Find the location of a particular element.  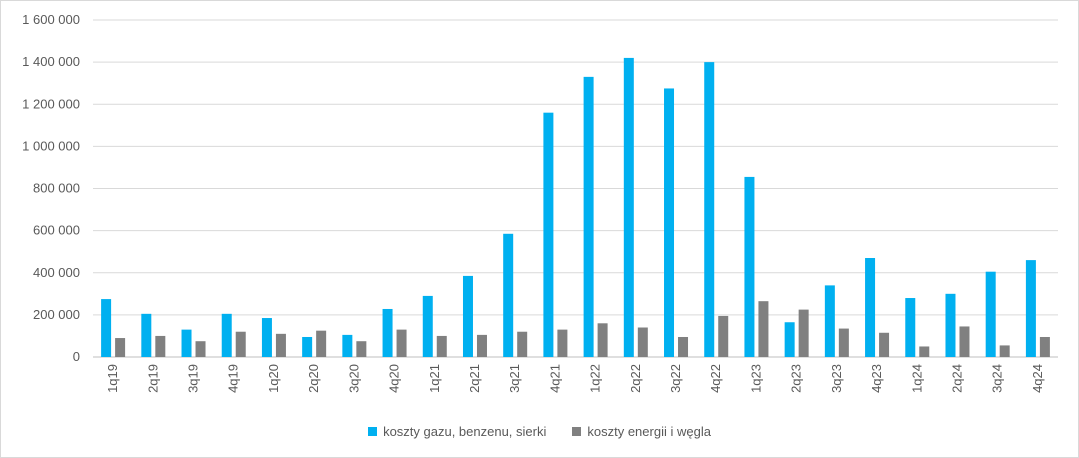

x-tick-label: 2q24 is located at coordinates (956, 378).